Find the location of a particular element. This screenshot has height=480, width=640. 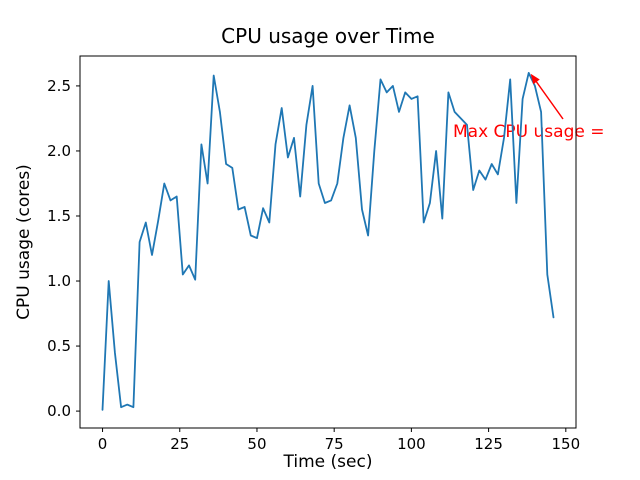

y-tick-label: 2.5 is located at coordinates (59, 86).